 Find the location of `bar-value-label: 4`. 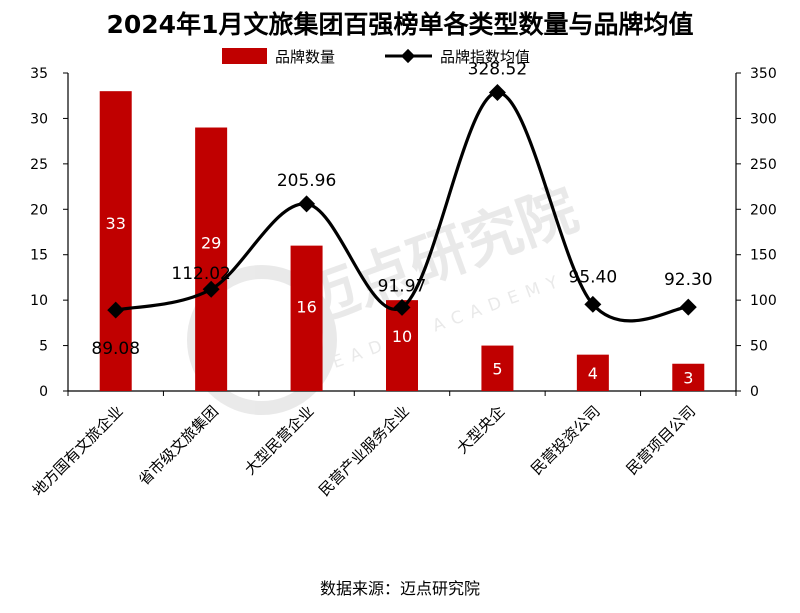

bar-value-label: 4 is located at coordinates (593, 373).